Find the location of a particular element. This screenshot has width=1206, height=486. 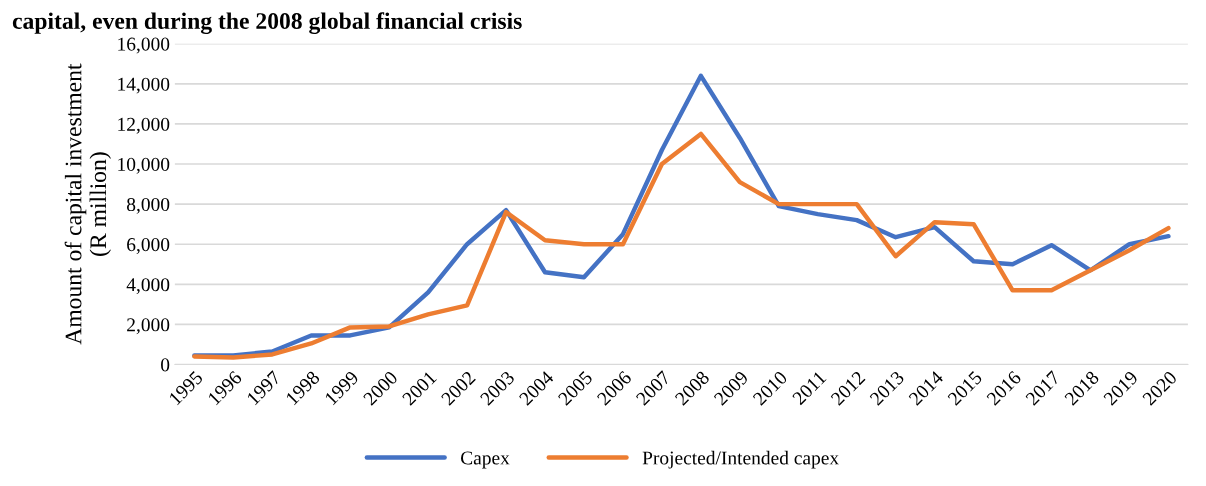

y-tick-label: 14,000 is located at coordinates (144, 85).